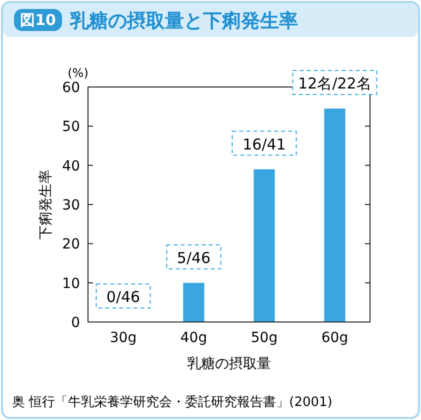  I want to click on chart-title: 図10 乳糖の摂取量と下痢発生率, so click(159, 21).